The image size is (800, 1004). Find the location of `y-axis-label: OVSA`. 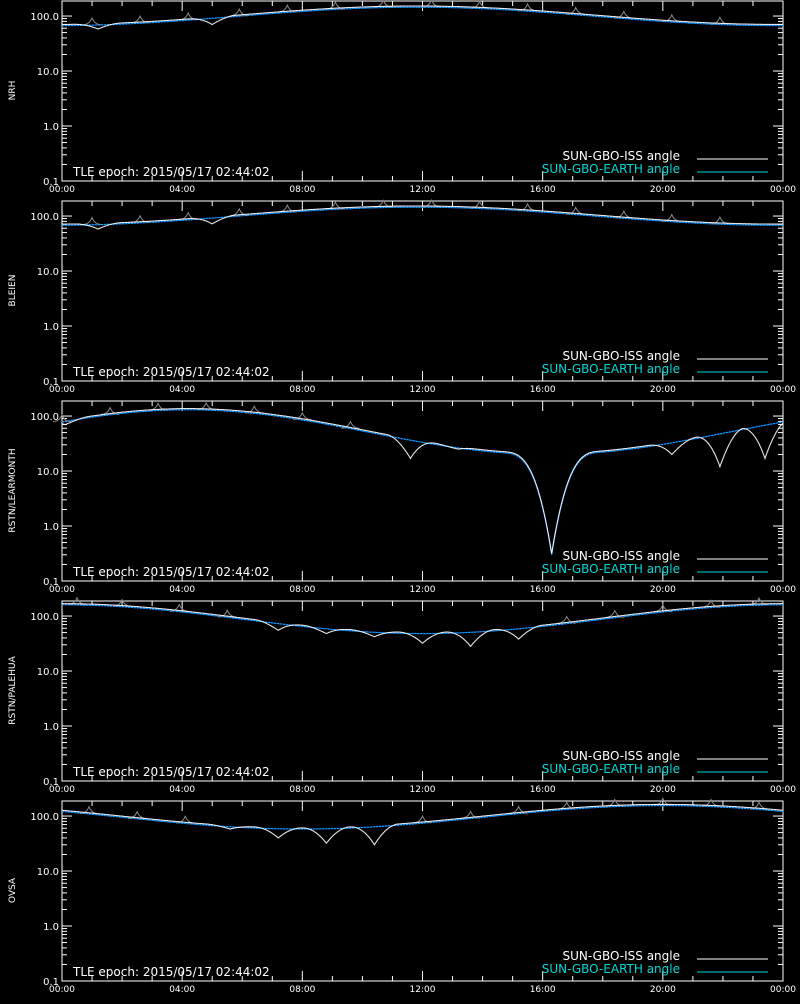

y-axis-label: OVSA is located at coordinates (13, 890).